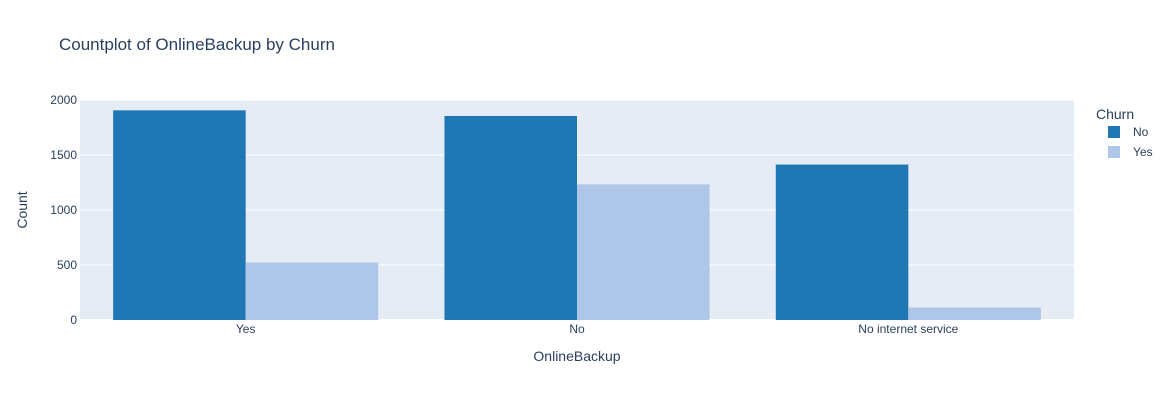 The image size is (1172, 405). Describe the element at coordinates (63, 155) in the screenshot. I see `y-tick-label: 1500` at that location.